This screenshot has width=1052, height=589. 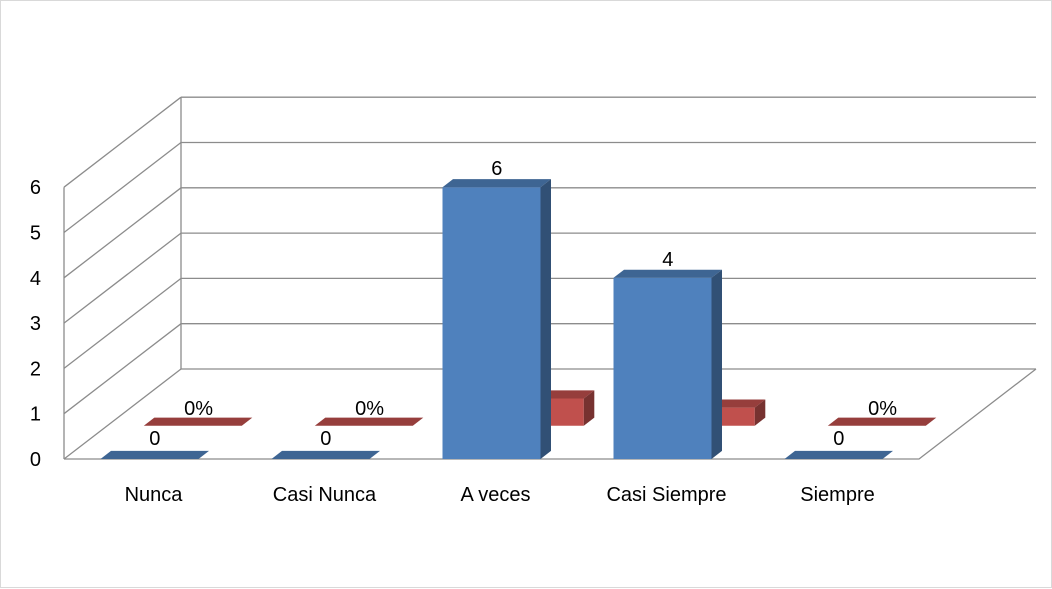 I want to click on y-axis-ticks: 0 1 2 3 4 5 6, so click(x=35, y=324).